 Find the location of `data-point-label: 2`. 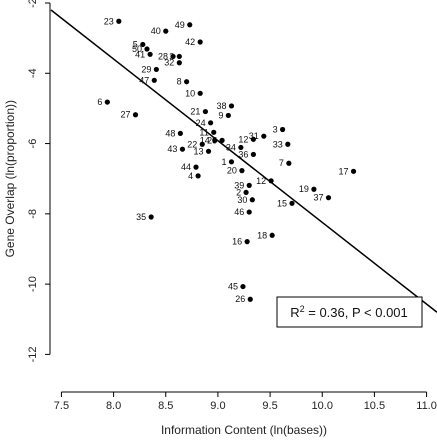

data-point-label: 2 is located at coordinates (238, 192).